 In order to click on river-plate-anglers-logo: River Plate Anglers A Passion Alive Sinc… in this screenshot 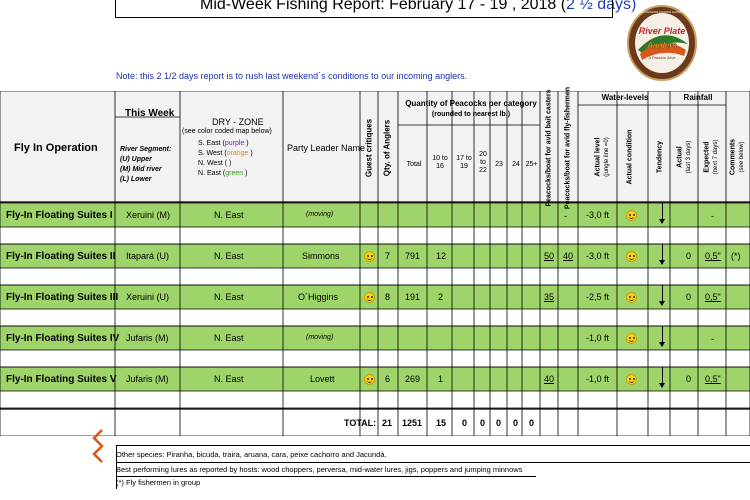, I will do `click(662, 43)`.